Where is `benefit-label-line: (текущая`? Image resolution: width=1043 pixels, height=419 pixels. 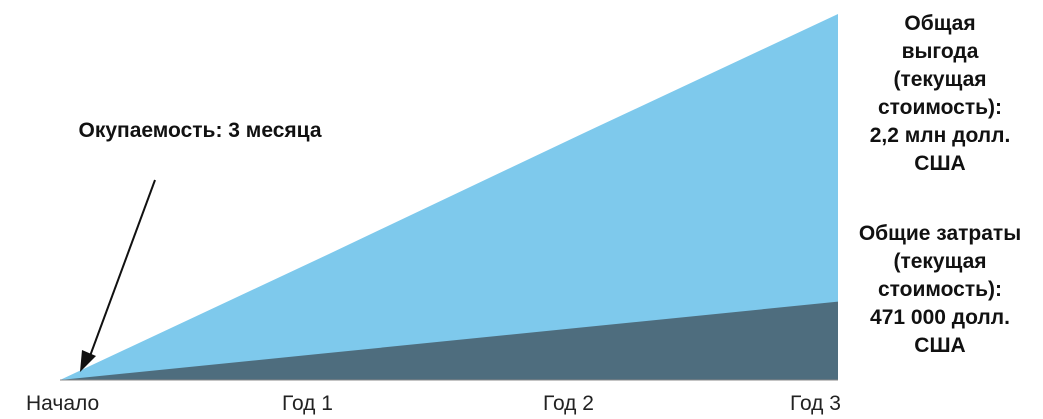 benefit-label-line: (текущая is located at coordinates (940, 79).